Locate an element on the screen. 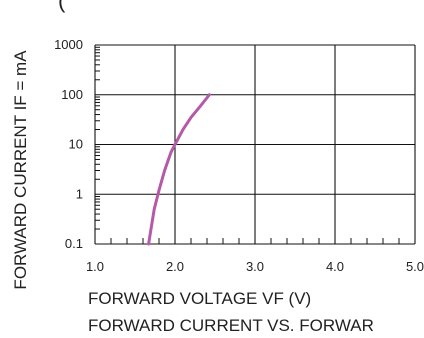 The image size is (424, 338). x-tick-label: 5.0 is located at coordinates (415, 266).